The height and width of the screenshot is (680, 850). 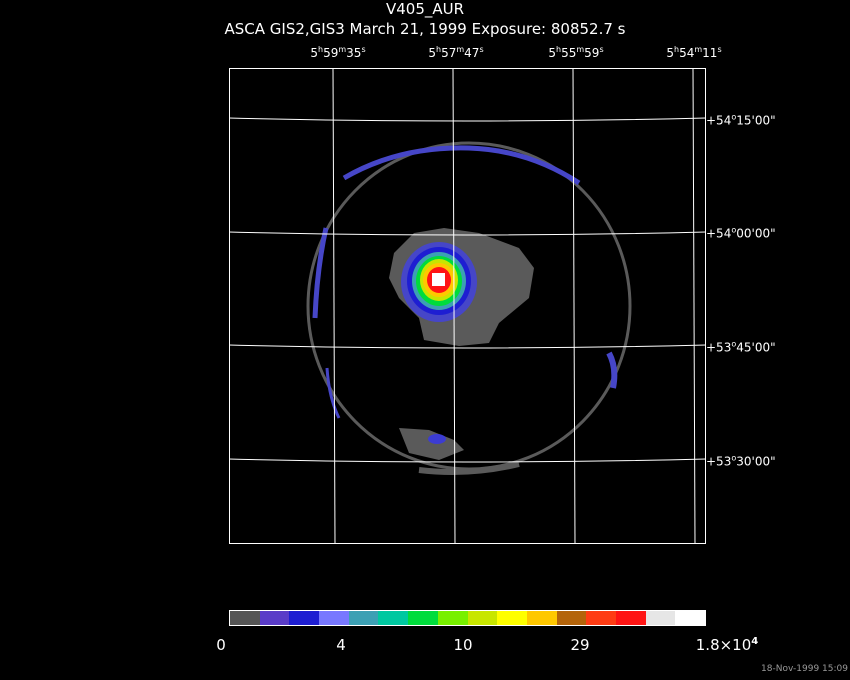 What do you see at coordinates (741, 347) in the screenshot?
I see `dec-label-3: +53o45'00"` at bounding box center [741, 347].